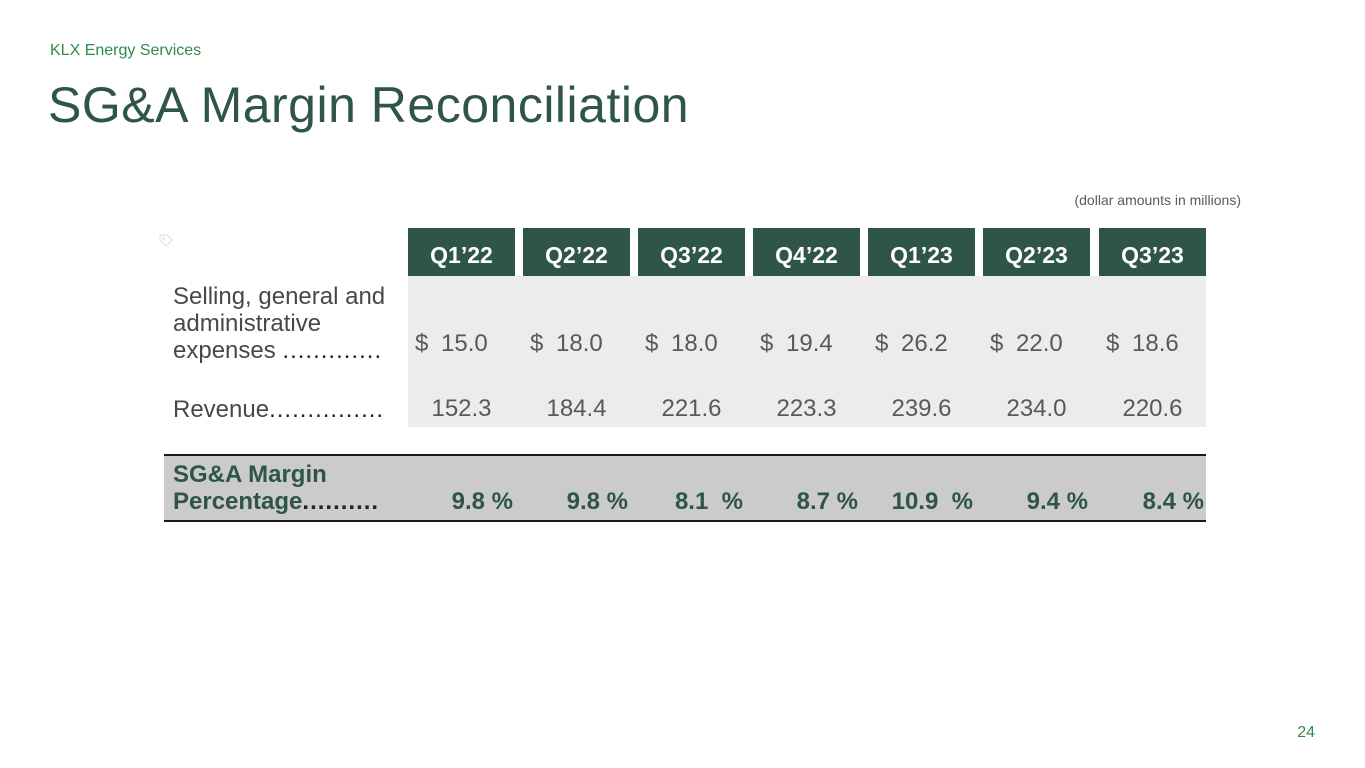 This screenshot has height=768, width=1365. Describe the element at coordinates (238, 501) in the screenshot. I see `margin-label-line2: Percentage` at that location.